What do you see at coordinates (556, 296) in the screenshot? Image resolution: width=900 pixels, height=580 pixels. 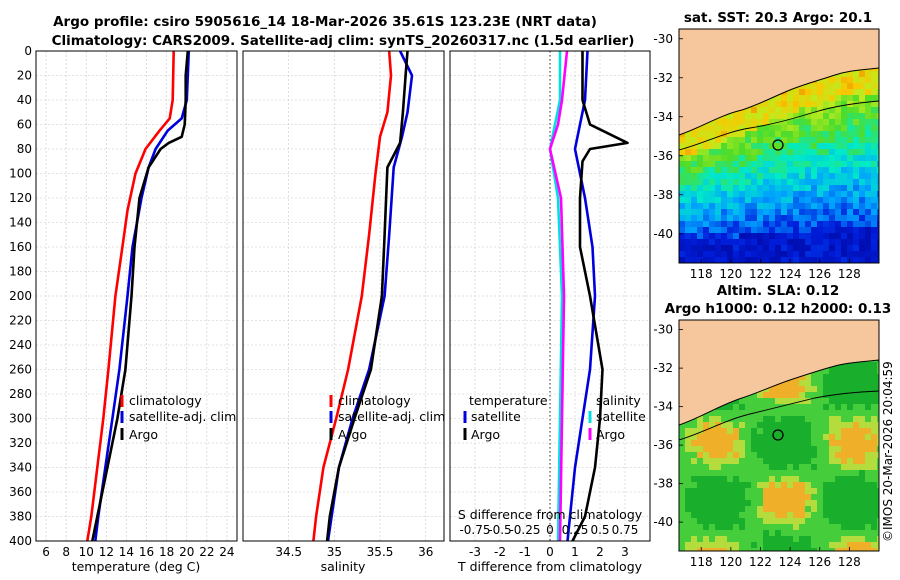 I see `series-line-salinity-satellite` at bounding box center [556, 296].